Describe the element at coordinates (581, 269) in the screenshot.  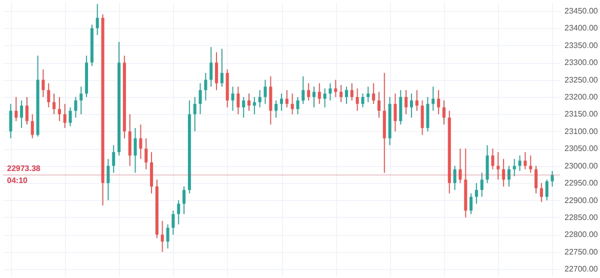
I see `y-tick-label: 22700.00` at that location.